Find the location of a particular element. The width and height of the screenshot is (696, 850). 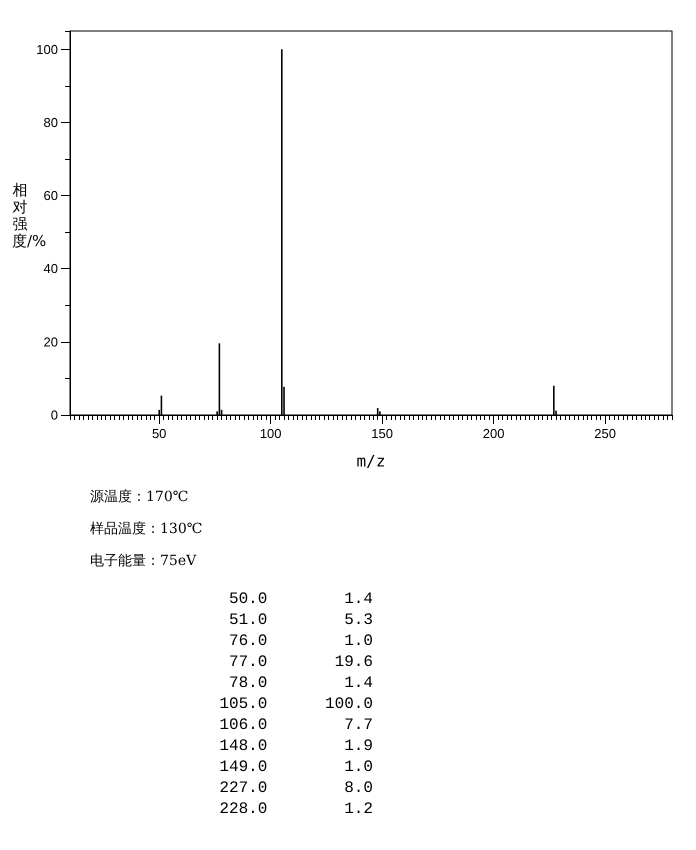

text: 源温度：170℃ is located at coordinates (140, 497).